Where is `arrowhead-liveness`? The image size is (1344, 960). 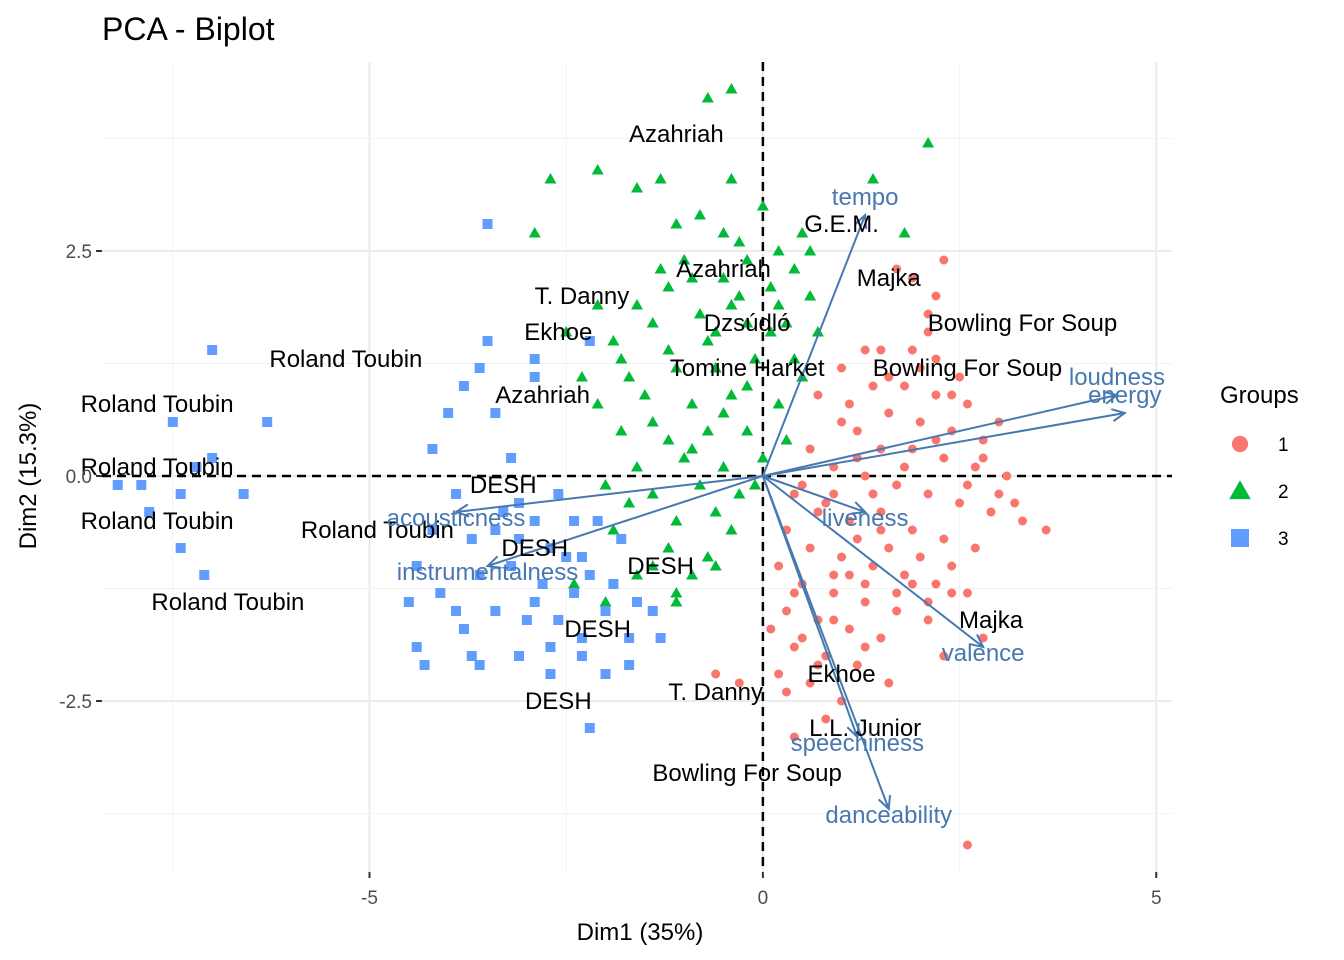 arrowhead-liveness is located at coordinates (859, 508).